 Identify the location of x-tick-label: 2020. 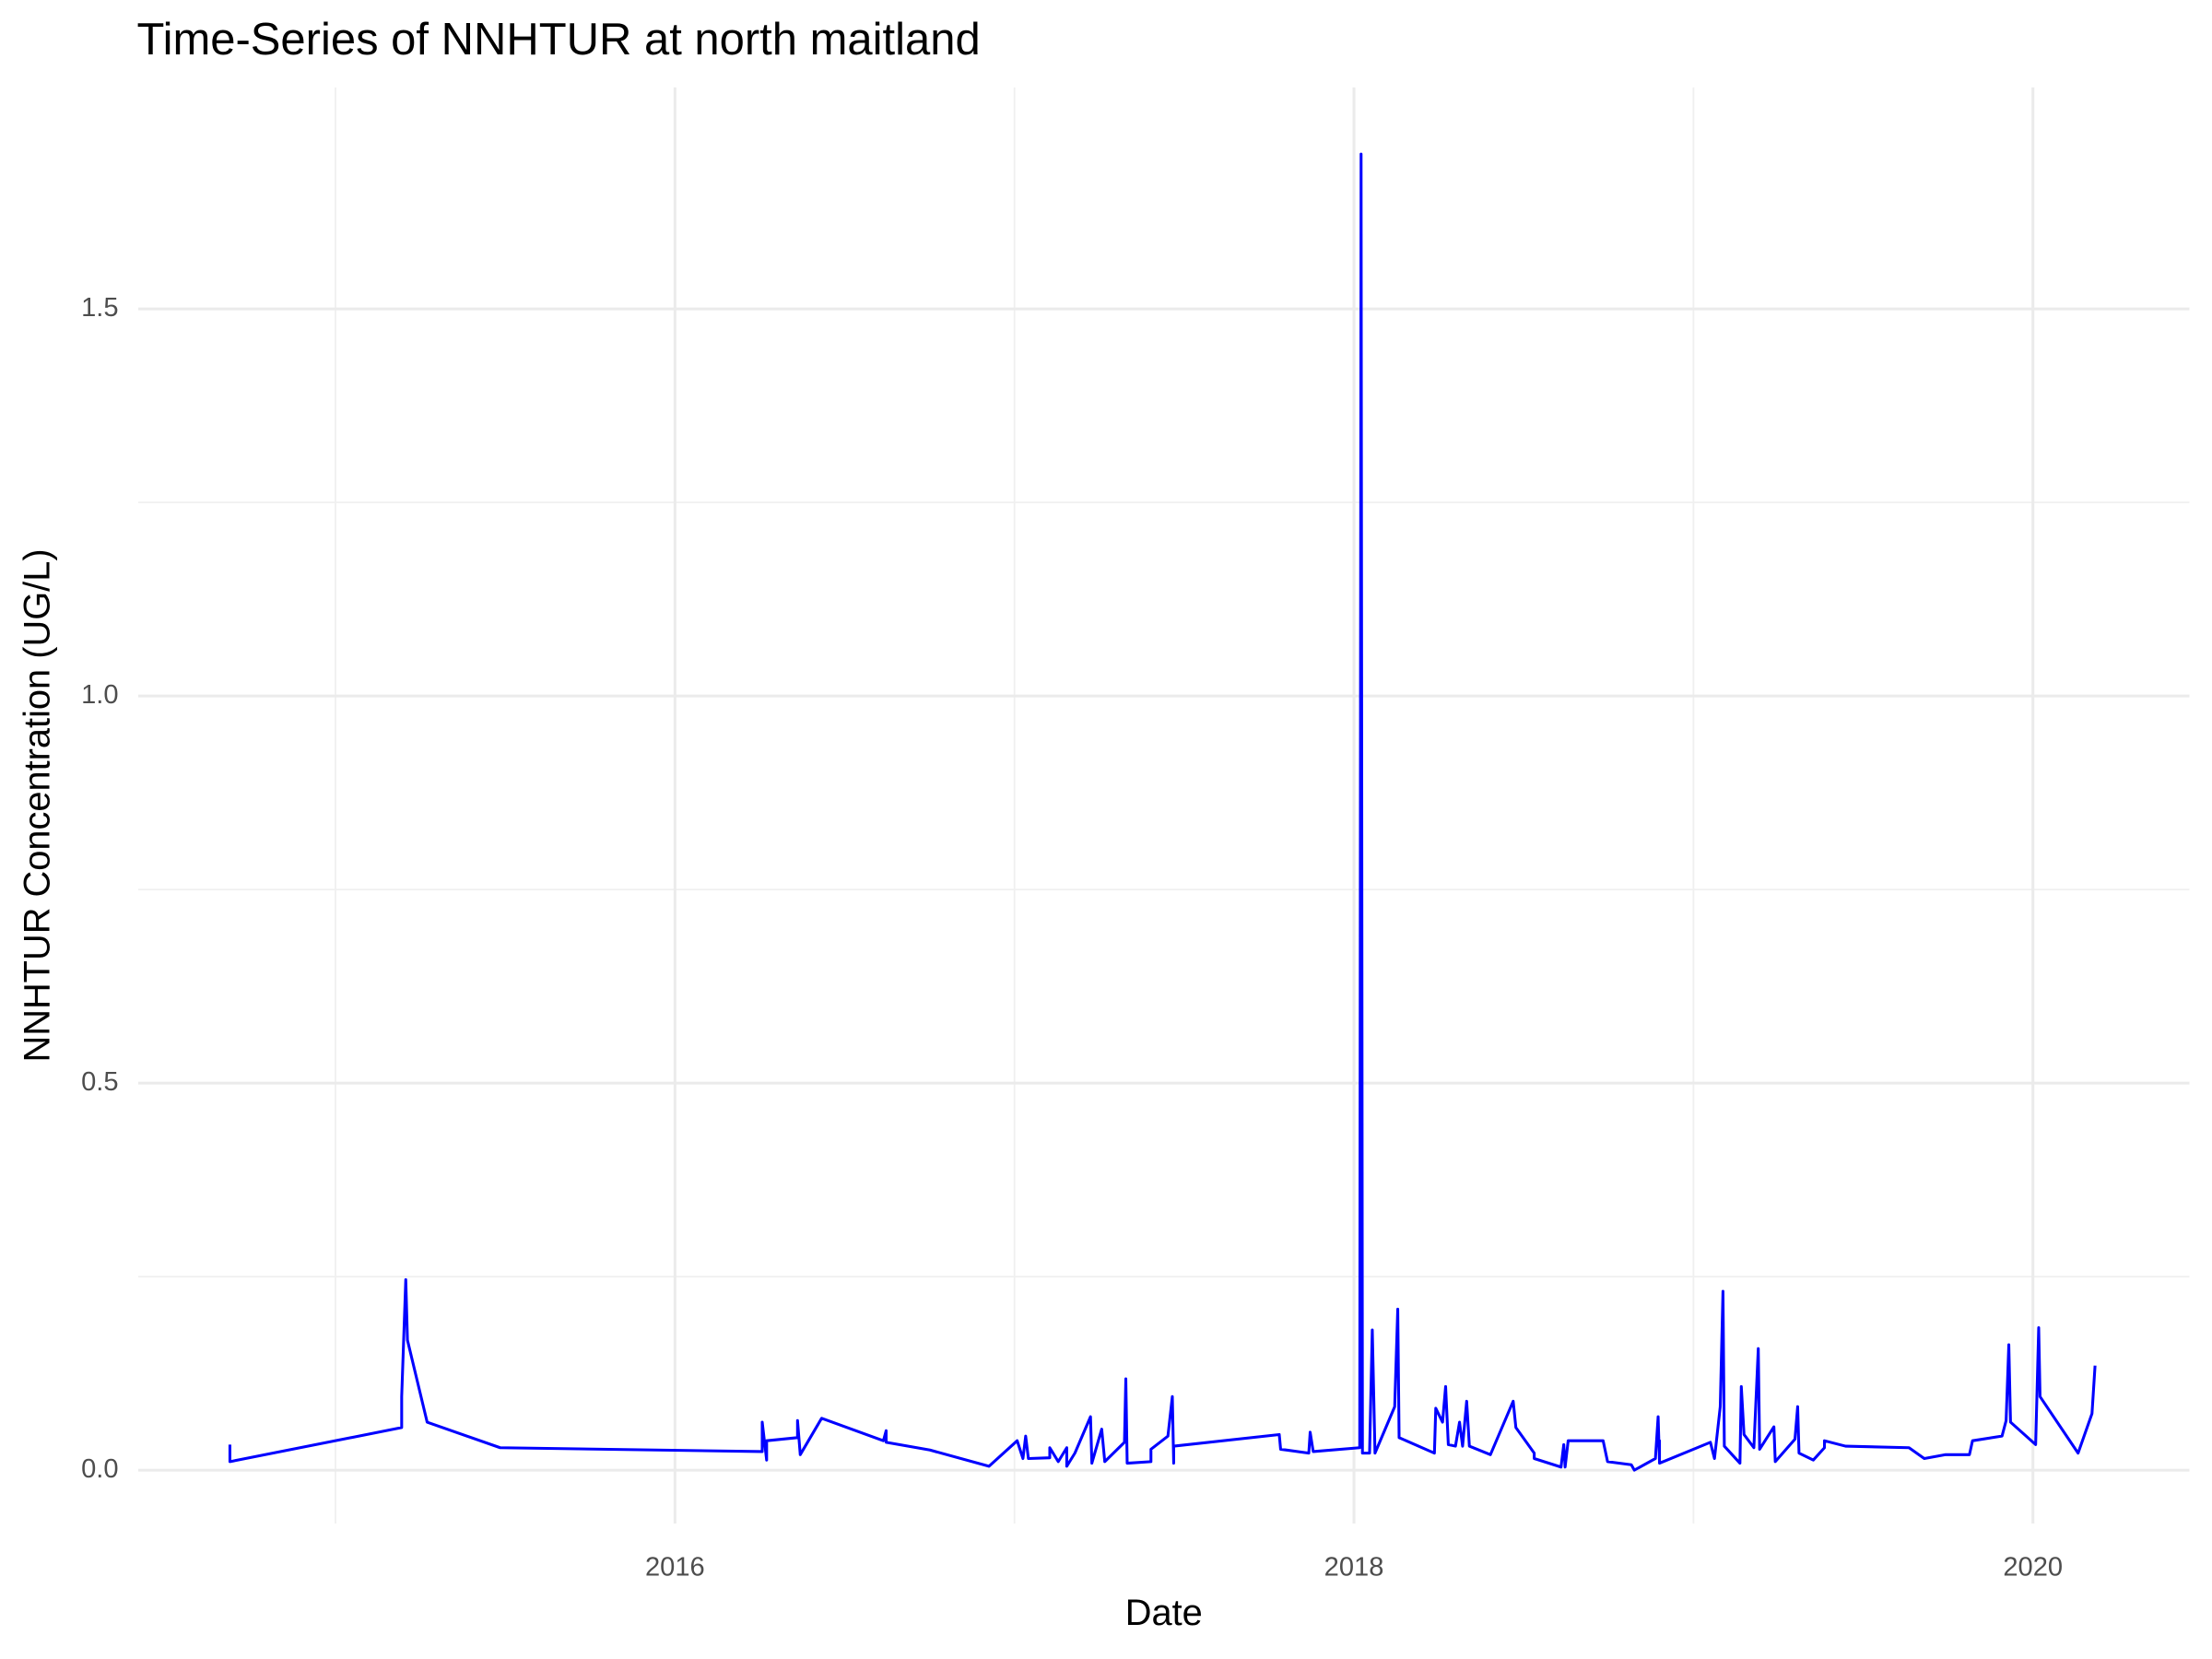
(2033, 1568).